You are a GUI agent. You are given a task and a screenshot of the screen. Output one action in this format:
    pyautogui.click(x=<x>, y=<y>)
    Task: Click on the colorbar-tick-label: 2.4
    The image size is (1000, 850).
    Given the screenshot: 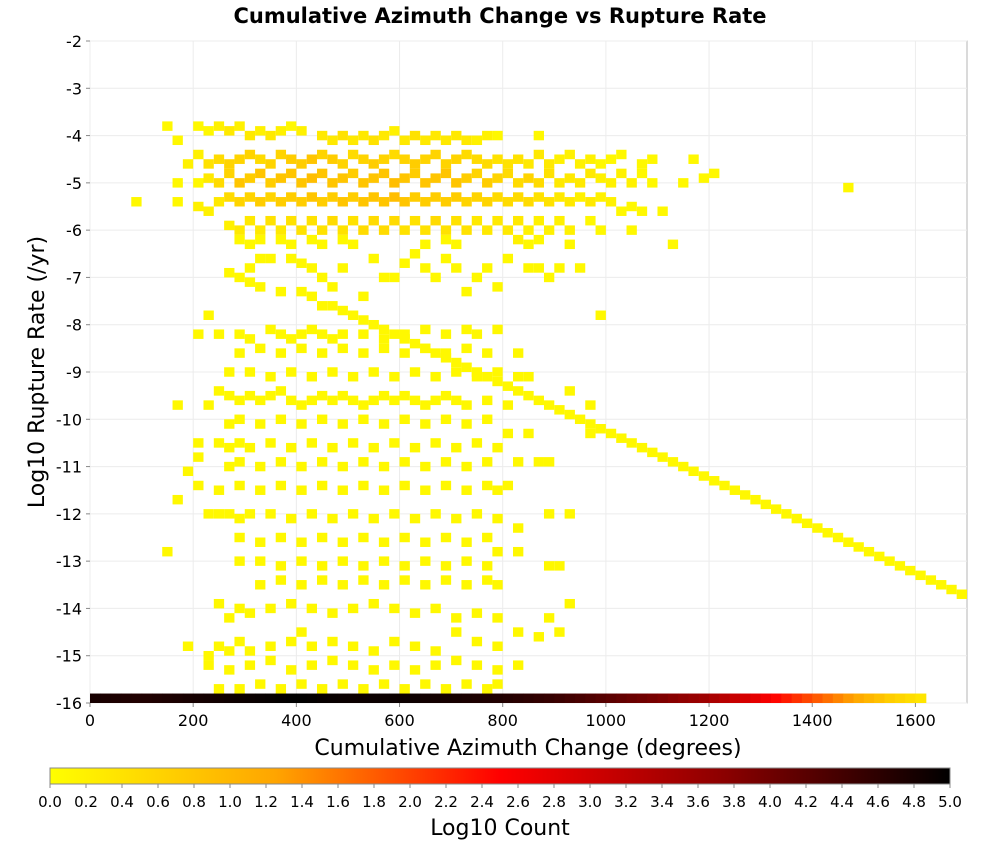 What is the action you would take?
    pyautogui.click(x=482, y=802)
    